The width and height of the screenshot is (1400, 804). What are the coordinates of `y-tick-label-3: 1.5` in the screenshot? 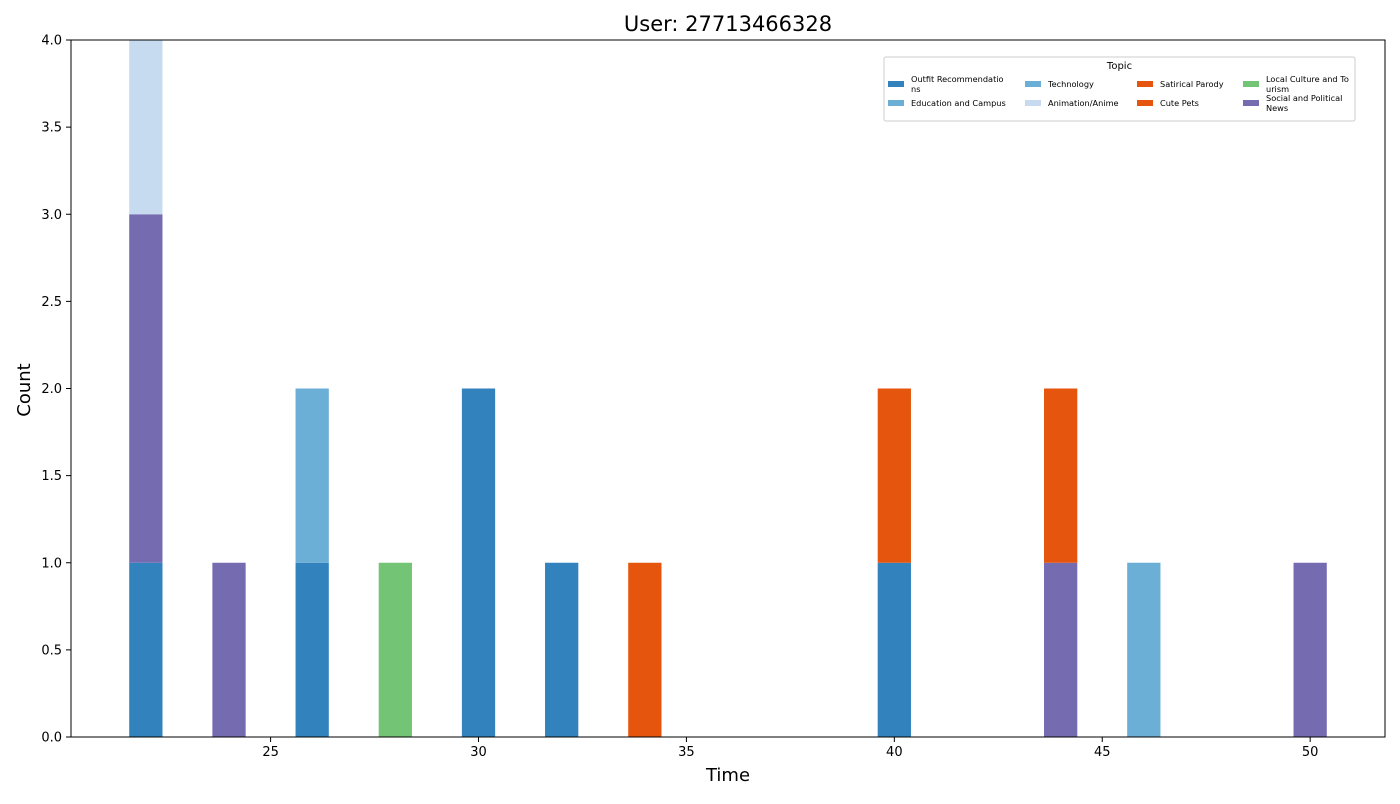 It's located at (51, 476).